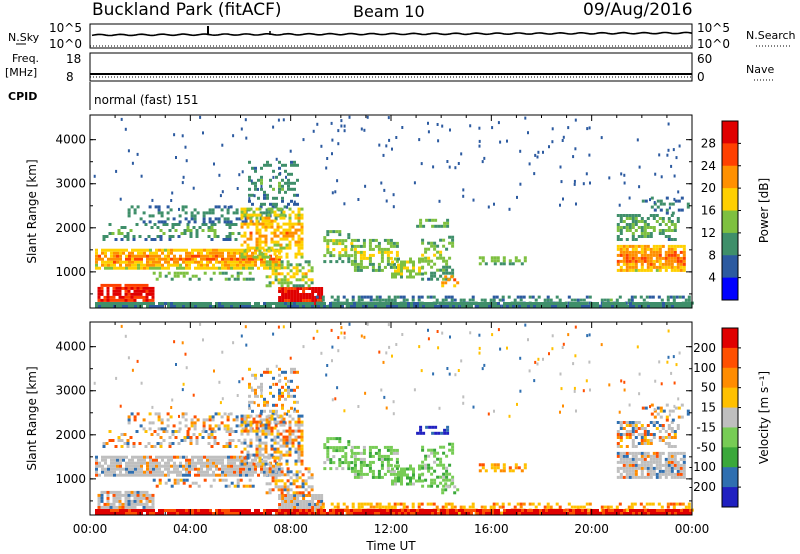 Image resolution: width=800 pixels, height=554 pixels. I want to click on nsky-panel, so click(391, 36).